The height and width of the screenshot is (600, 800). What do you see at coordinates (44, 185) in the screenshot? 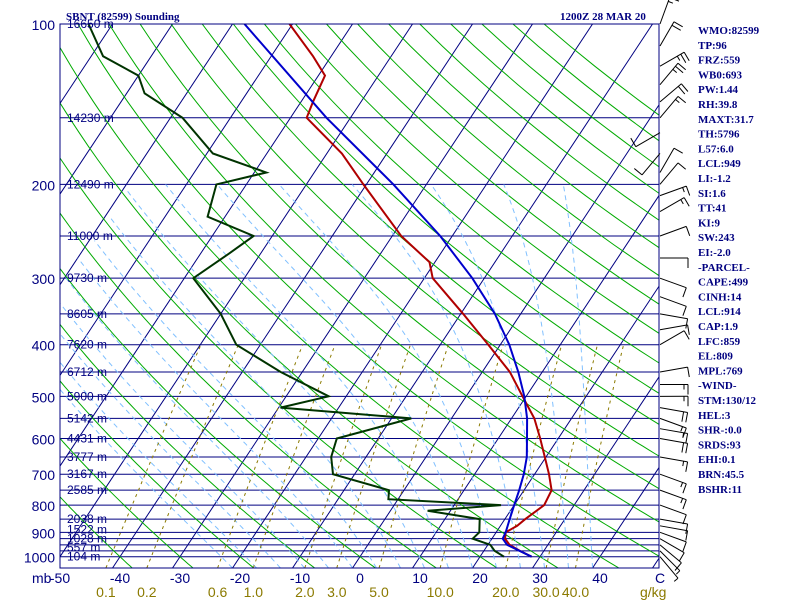
I see `pressure-tick-label: 200` at bounding box center [44, 185].